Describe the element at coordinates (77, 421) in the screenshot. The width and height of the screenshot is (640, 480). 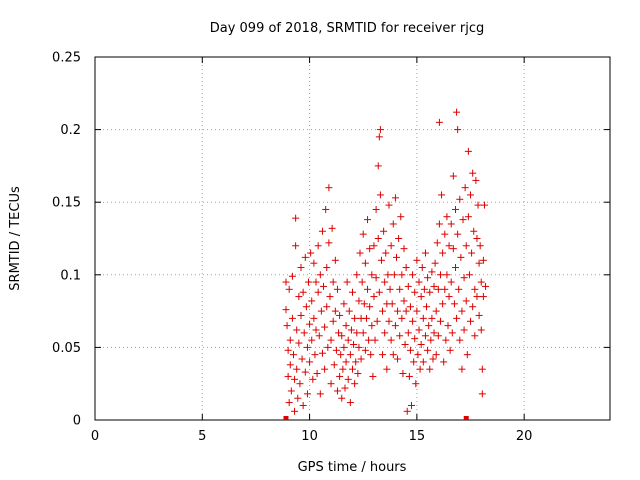
I see `y-tick-label: 0` at that location.